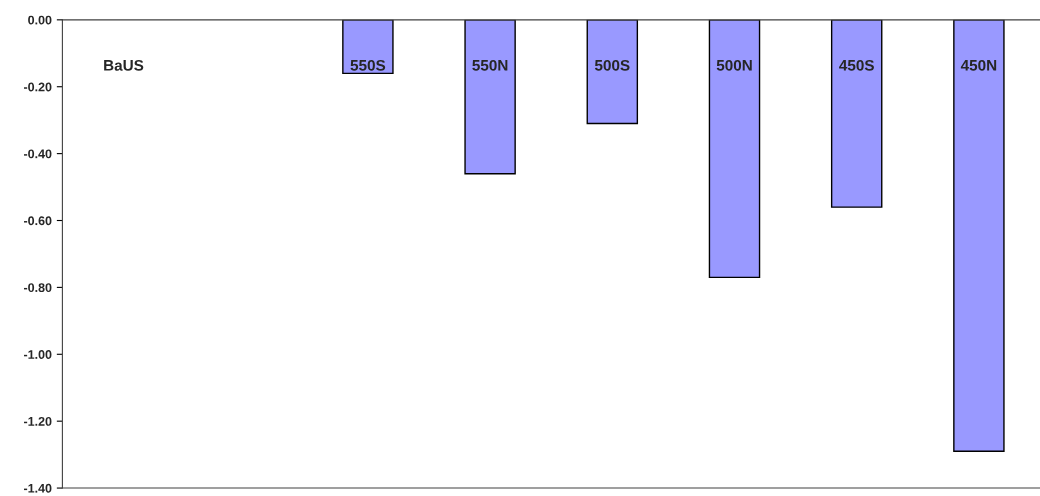 The image size is (1040, 496). Describe the element at coordinates (124, 65) in the screenshot. I see `x-tick-label: BaUS` at that location.